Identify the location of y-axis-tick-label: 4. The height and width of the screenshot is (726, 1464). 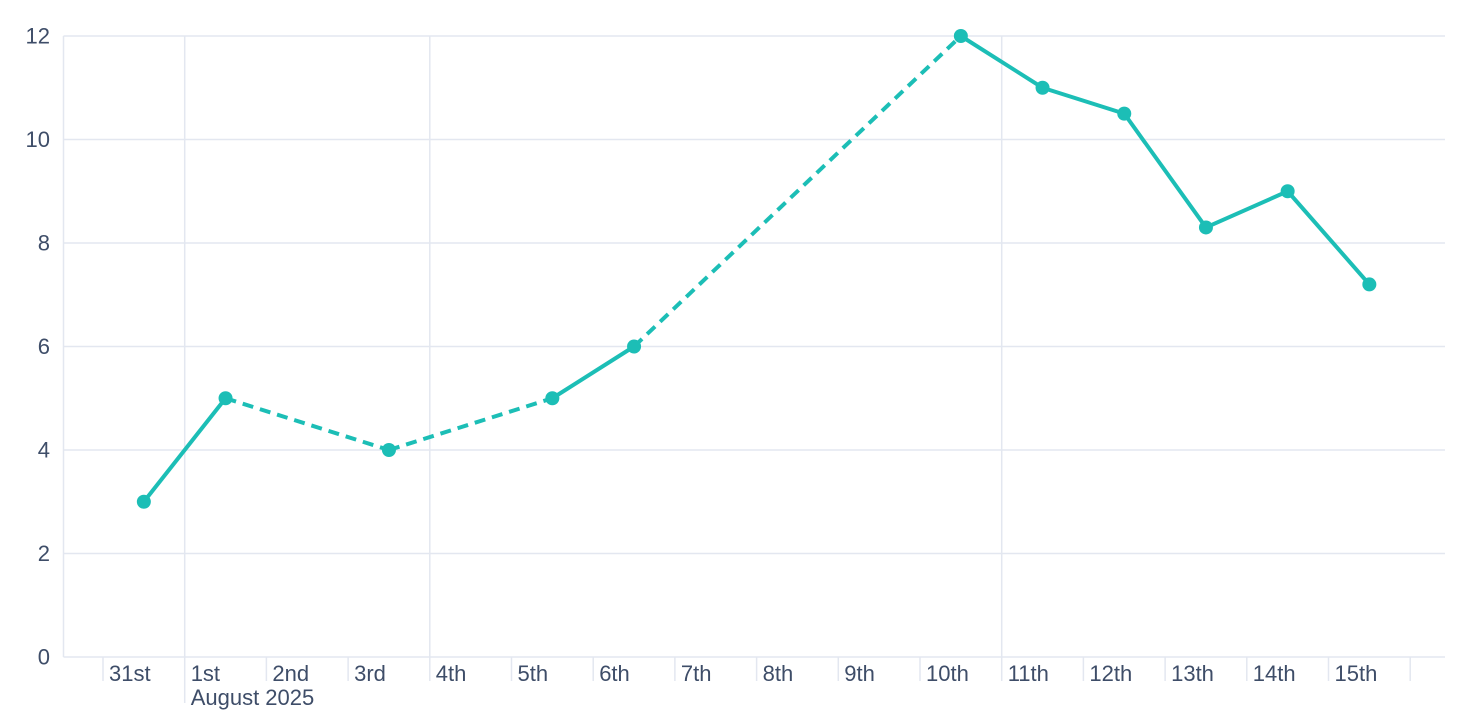
(44, 450).